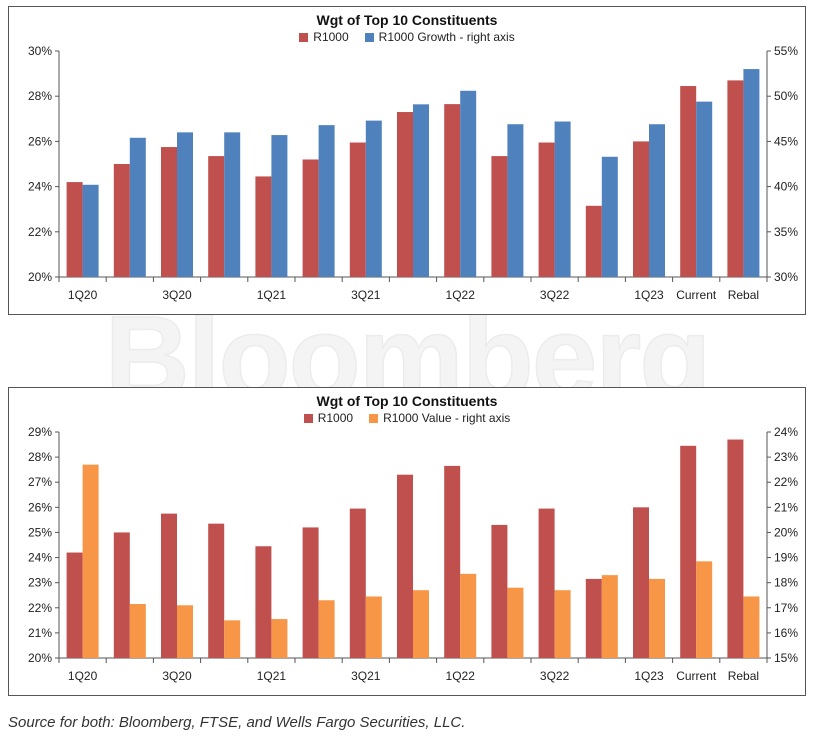  Describe the element at coordinates (40, 482) in the screenshot. I see `left-tick-label: 27%` at that location.